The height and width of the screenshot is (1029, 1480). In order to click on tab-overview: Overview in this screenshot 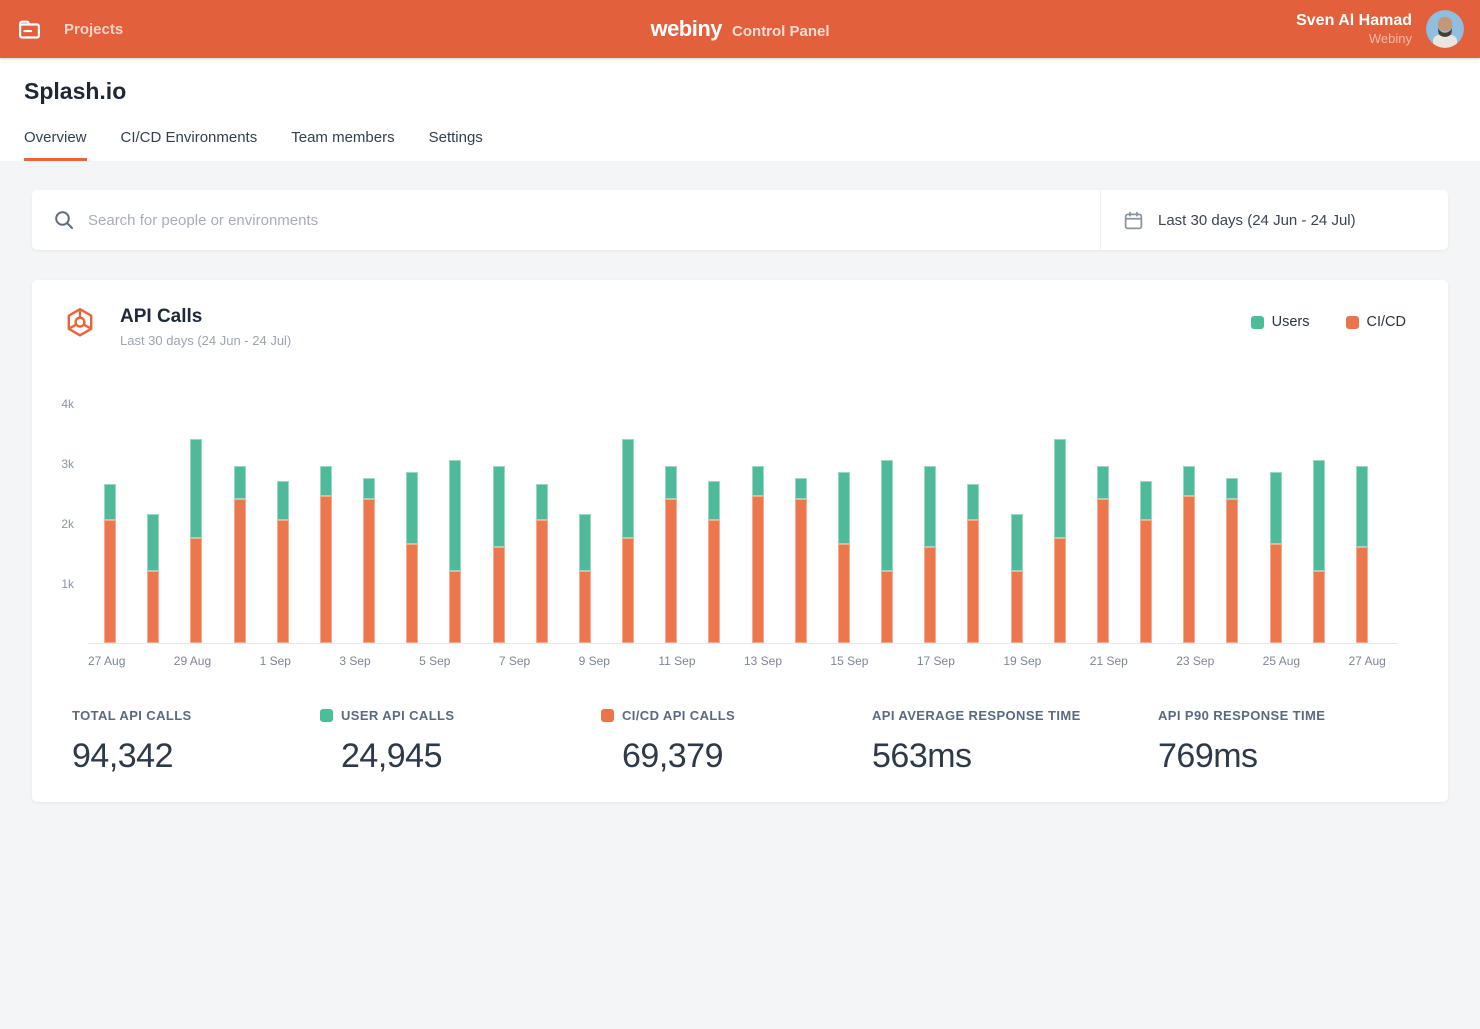, I will do `click(55, 145)`.